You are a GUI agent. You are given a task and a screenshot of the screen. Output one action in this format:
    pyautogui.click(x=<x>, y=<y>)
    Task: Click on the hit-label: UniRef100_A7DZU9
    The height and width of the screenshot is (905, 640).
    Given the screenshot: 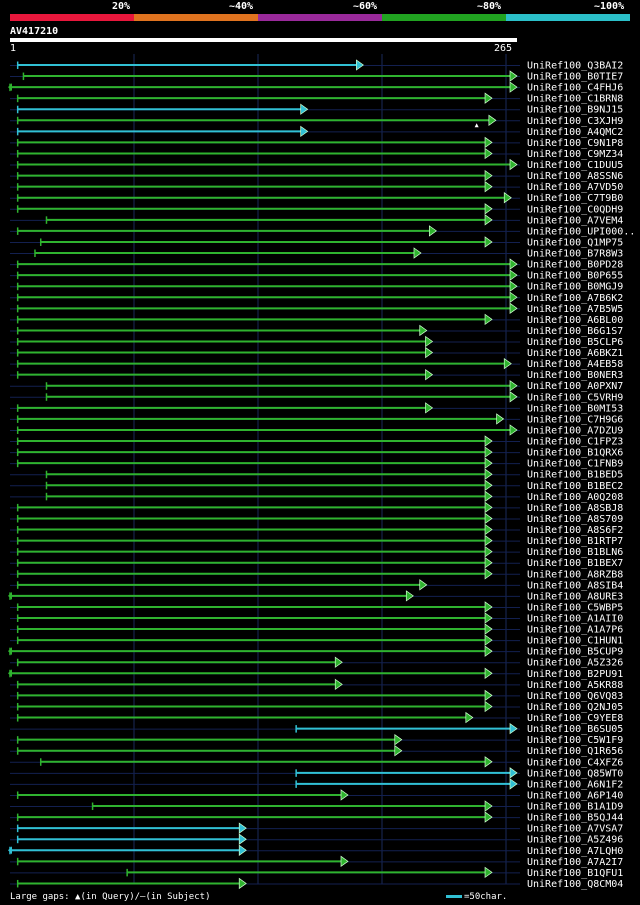 What is the action you would take?
    pyautogui.click(x=575, y=430)
    